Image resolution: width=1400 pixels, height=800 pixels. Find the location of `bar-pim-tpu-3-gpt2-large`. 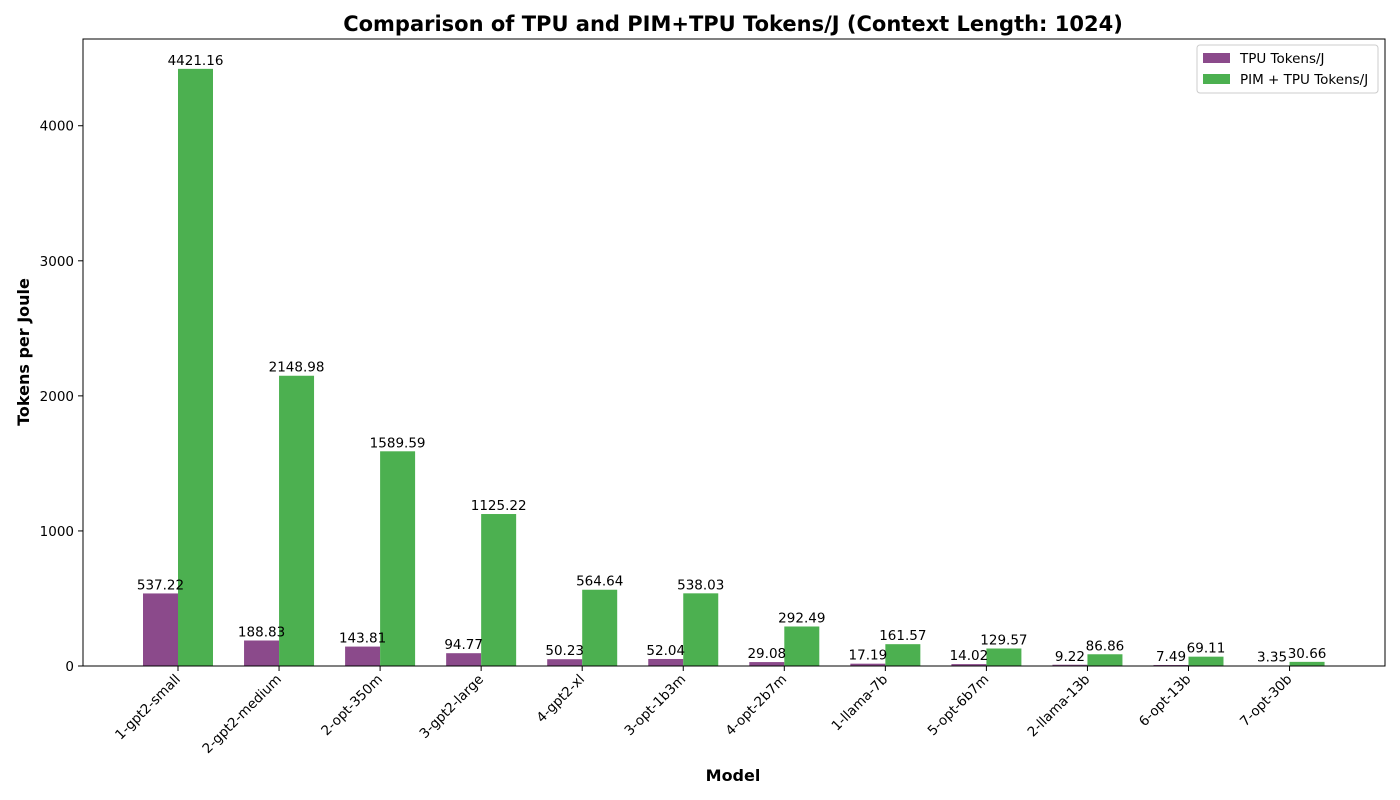

bar-pim-tpu-3-gpt2-large is located at coordinates (499, 590).